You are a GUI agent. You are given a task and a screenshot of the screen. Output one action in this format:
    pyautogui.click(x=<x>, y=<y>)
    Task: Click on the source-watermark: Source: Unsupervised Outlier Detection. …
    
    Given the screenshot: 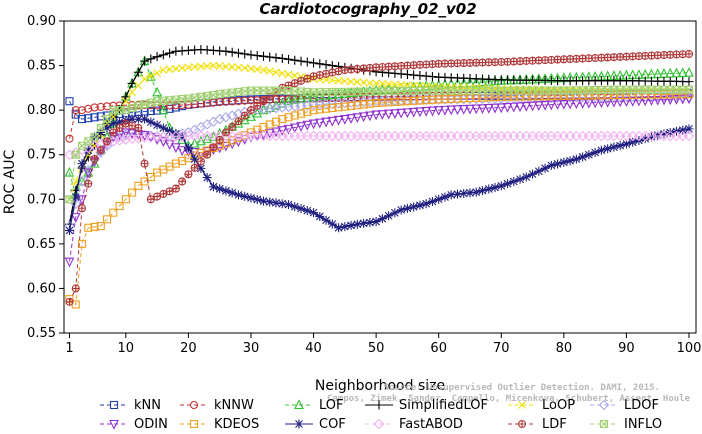 What is the action you would take?
    pyautogui.click(x=509, y=393)
    